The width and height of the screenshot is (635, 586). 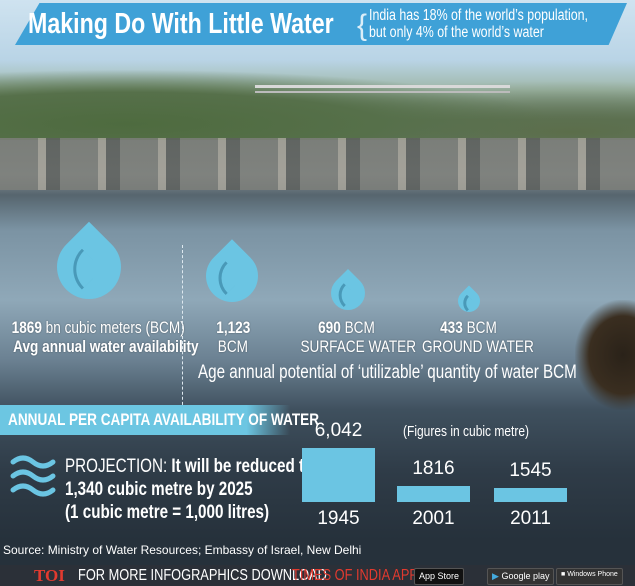 What do you see at coordinates (382, 89) in the screenshot?
I see `photo-dam-gantry` at bounding box center [382, 89].